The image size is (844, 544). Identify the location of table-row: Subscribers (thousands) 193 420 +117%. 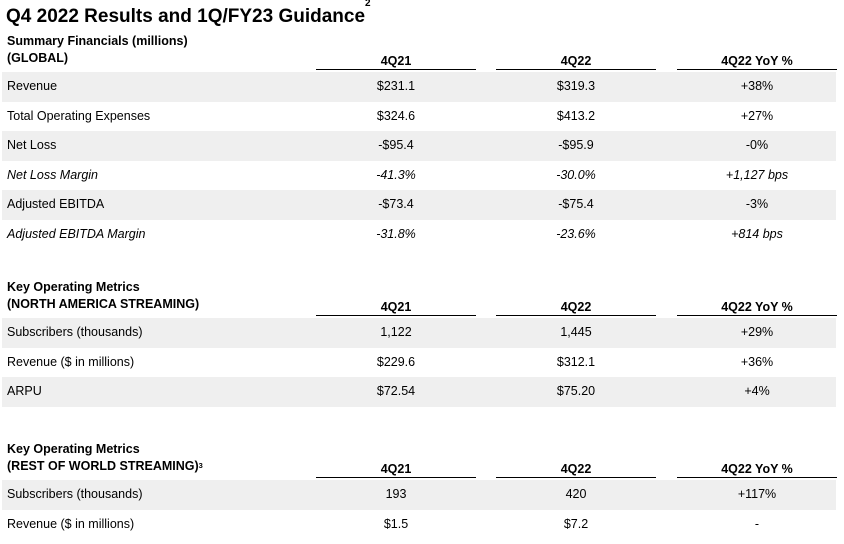
(419, 495).